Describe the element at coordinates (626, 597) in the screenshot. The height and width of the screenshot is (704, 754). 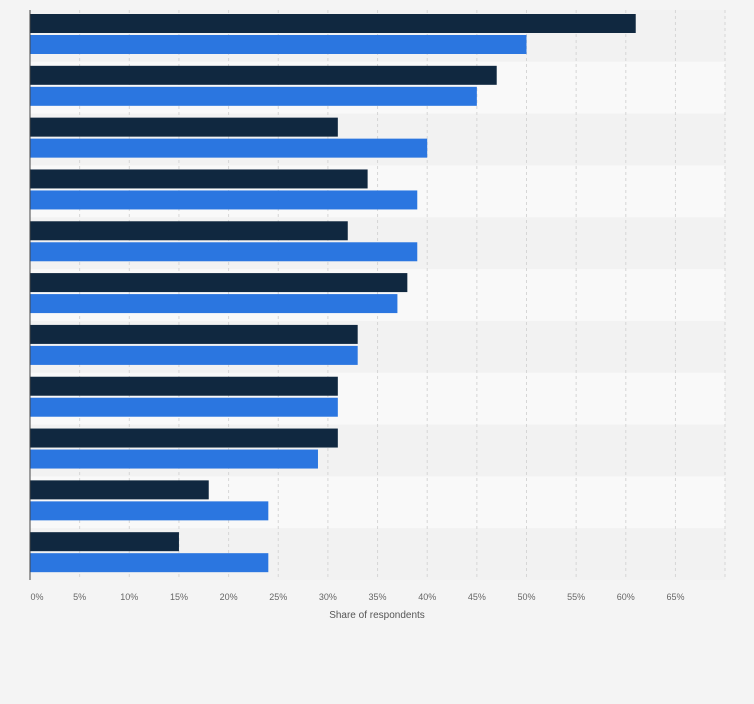
I see `x-tick-label: 60%` at that location.